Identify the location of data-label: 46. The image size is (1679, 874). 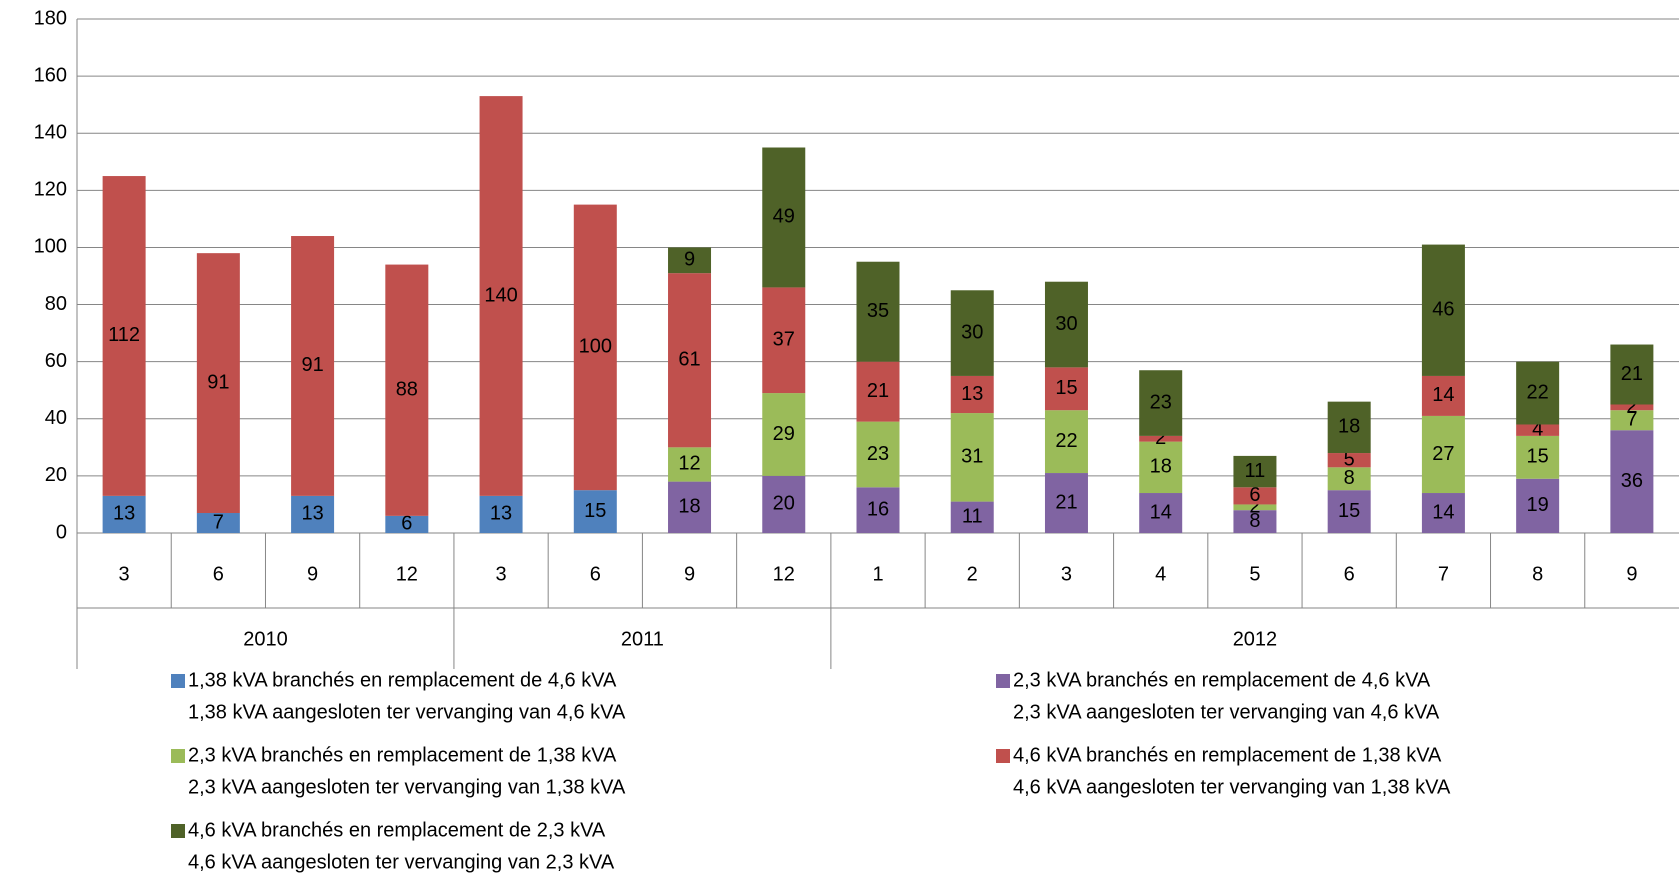
(1443, 310).